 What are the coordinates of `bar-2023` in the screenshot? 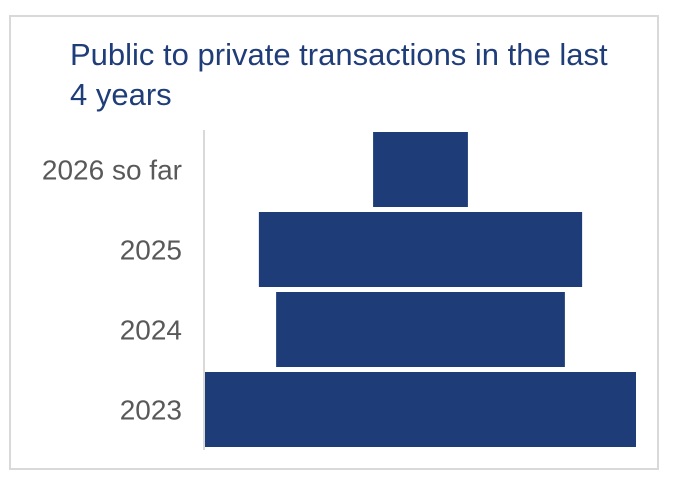 It's located at (420, 409).